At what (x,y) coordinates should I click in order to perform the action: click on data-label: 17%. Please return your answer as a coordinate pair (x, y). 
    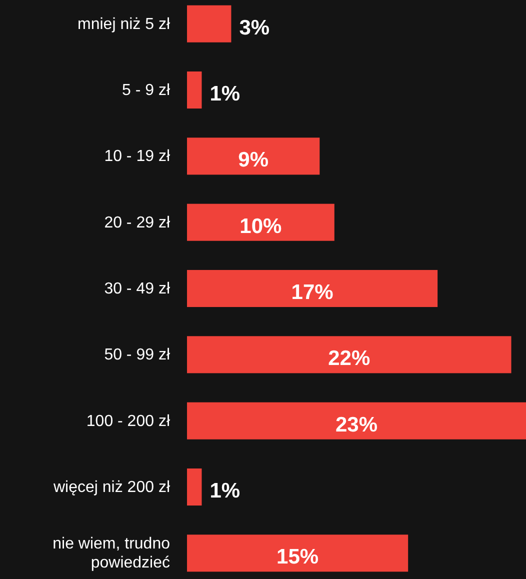
    Looking at the image, I should click on (312, 292).